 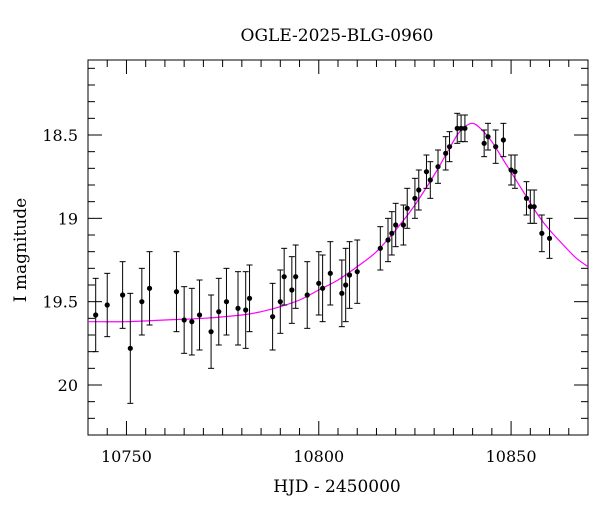 I want to click on y-tick-label: 18.5, so click(x=60, y=135).